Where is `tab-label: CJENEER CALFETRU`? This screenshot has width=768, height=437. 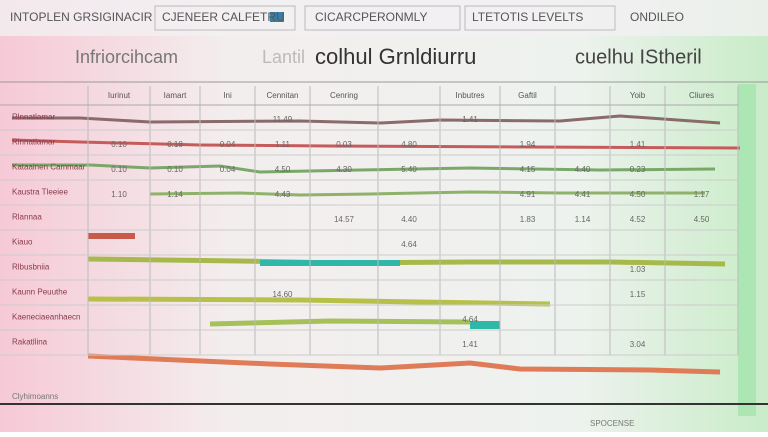 tab-label: CJENEER CALFETRU is located at coordinates (223, 17).